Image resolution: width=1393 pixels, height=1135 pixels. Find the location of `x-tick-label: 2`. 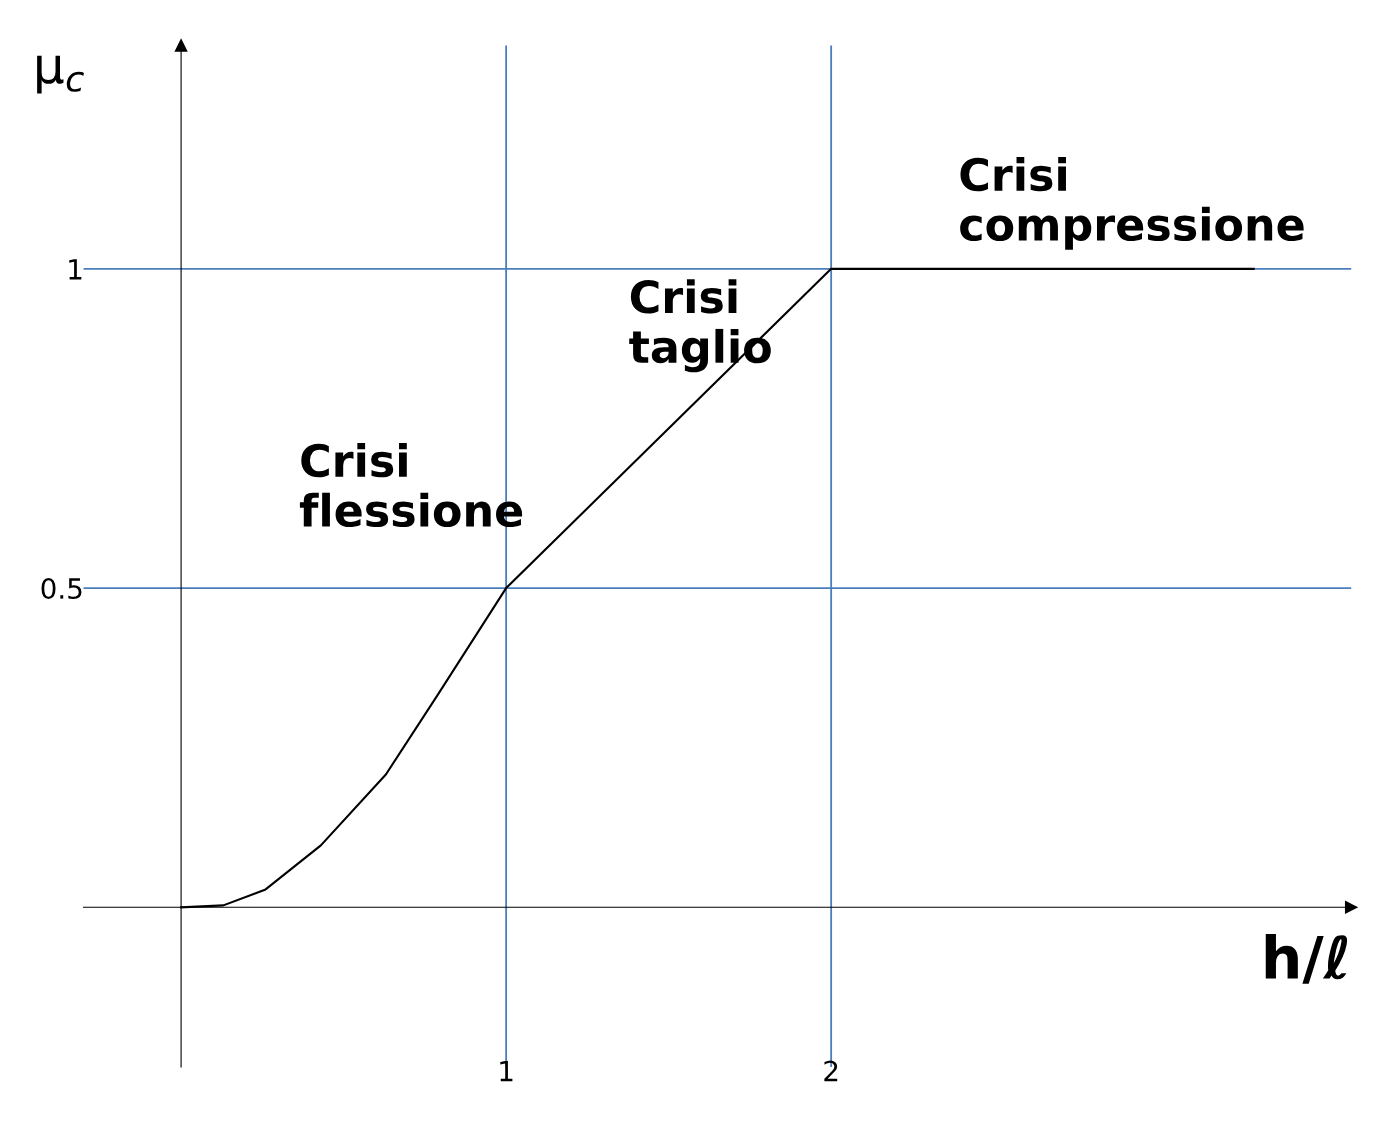

x-tick-label: 2 is located at coordinates (831, 1071).